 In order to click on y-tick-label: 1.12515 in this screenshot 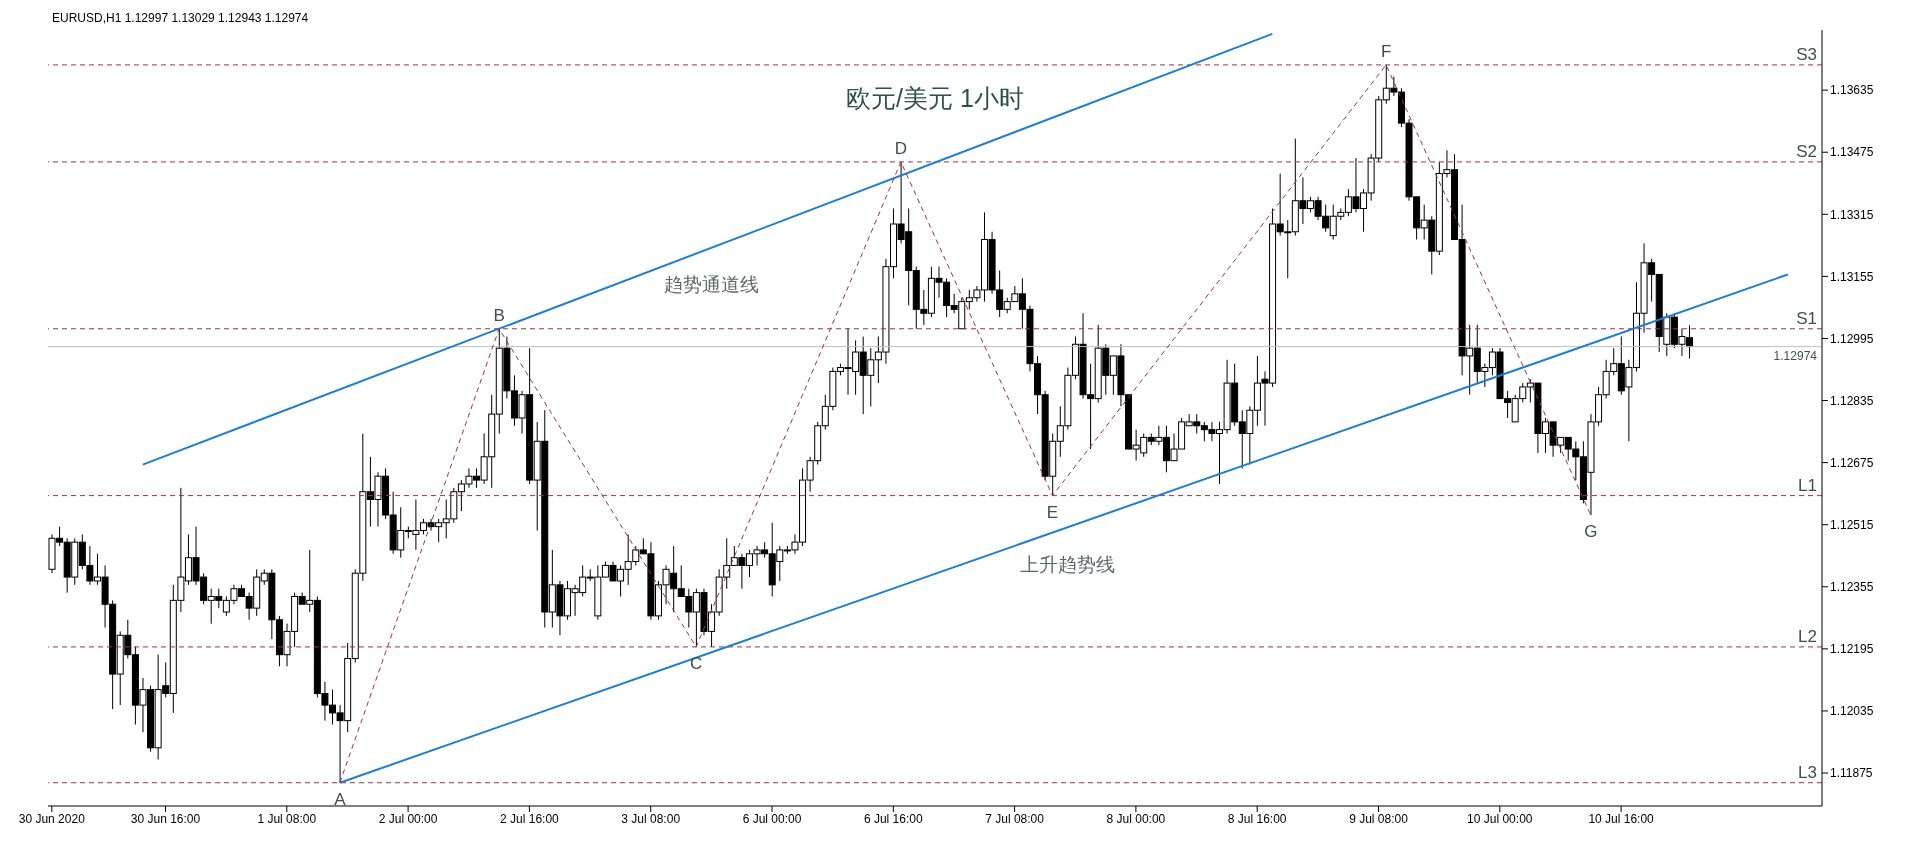, I will do `click(1852, 524)`.